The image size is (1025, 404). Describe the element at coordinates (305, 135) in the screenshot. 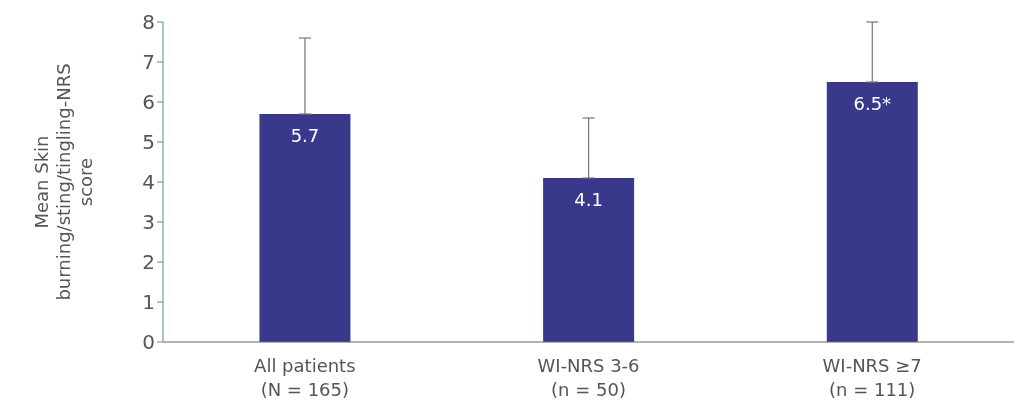

I see `data-label: 5.7` at that location.